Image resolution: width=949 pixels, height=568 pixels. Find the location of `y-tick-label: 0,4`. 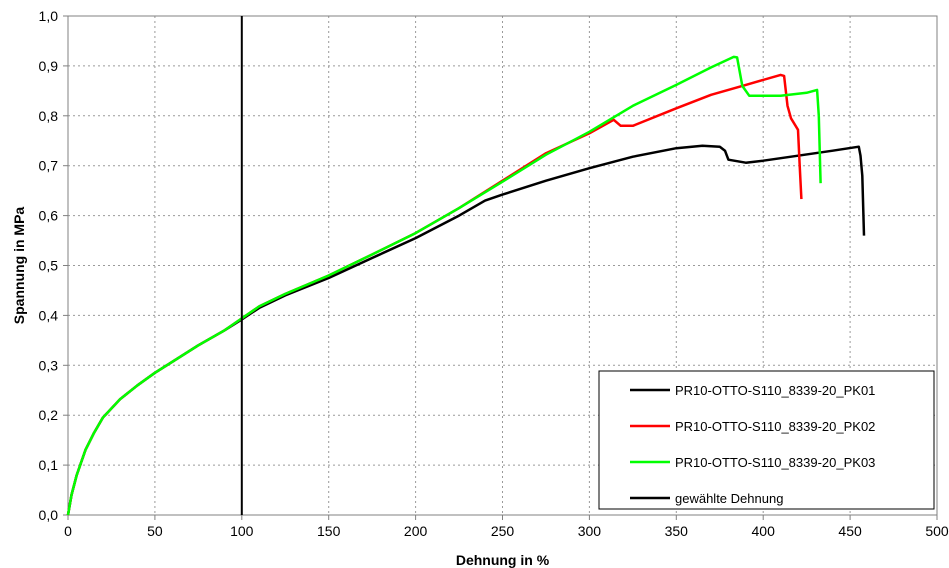

y-tick-label: 0,4 is located at coordinates (49, 315).